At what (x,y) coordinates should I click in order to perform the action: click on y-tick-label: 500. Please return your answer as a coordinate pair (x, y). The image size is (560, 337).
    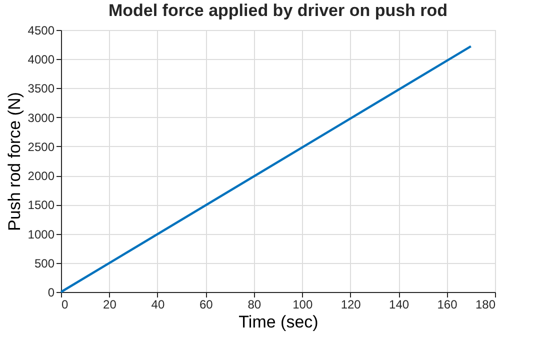
    Looking at the image, I should click on (44, 263).